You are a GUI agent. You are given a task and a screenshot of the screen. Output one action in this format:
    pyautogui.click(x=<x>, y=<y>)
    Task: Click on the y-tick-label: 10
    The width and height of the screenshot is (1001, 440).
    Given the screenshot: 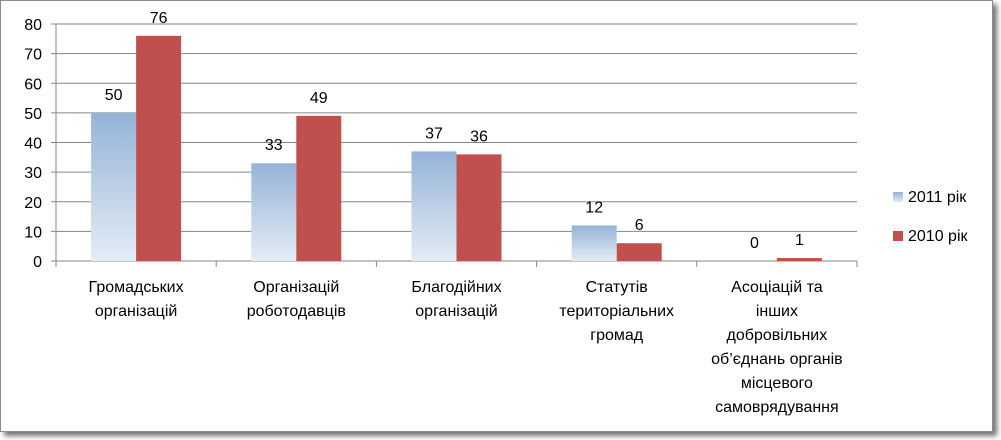 What is the action you would take?
    pyautogui.click(x=33, y=232)
    